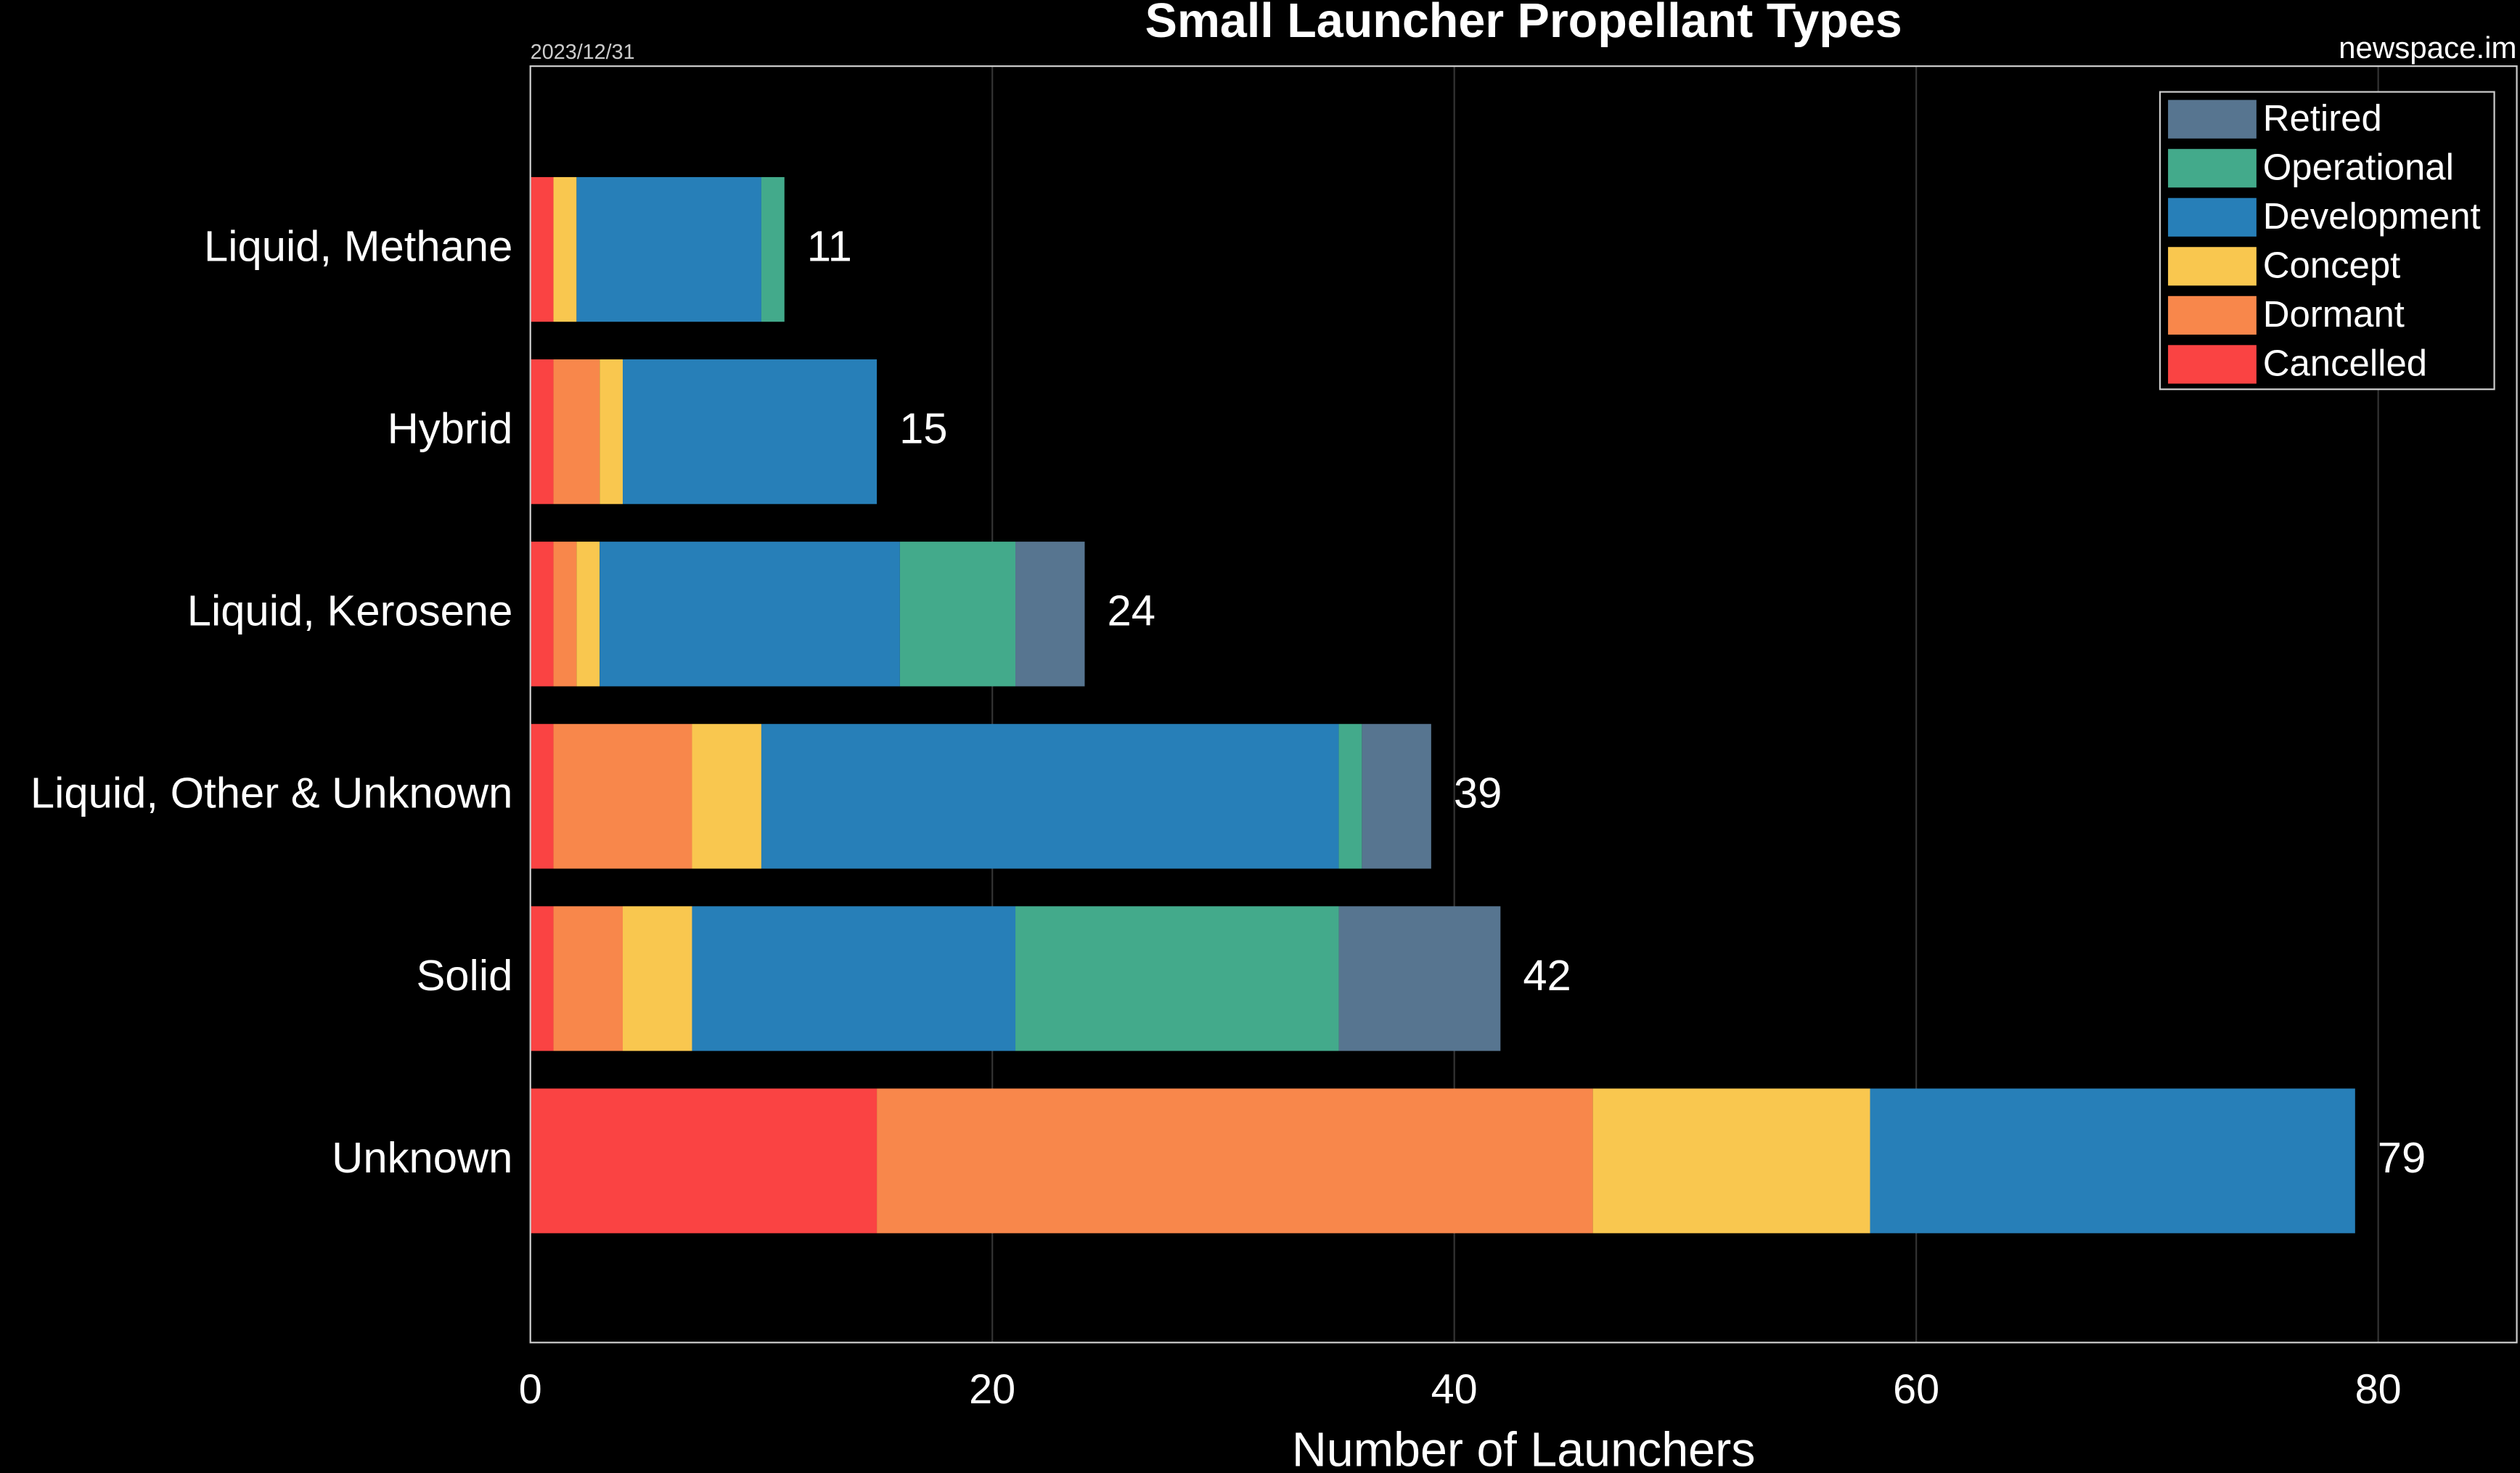 The height and width of the screenshot is (1473, 2520). What do you see at coordinates (271, 793) in the screenshot?
I see `category-label: Liquid, Other & Unknown` at bounding box center [271, 793].